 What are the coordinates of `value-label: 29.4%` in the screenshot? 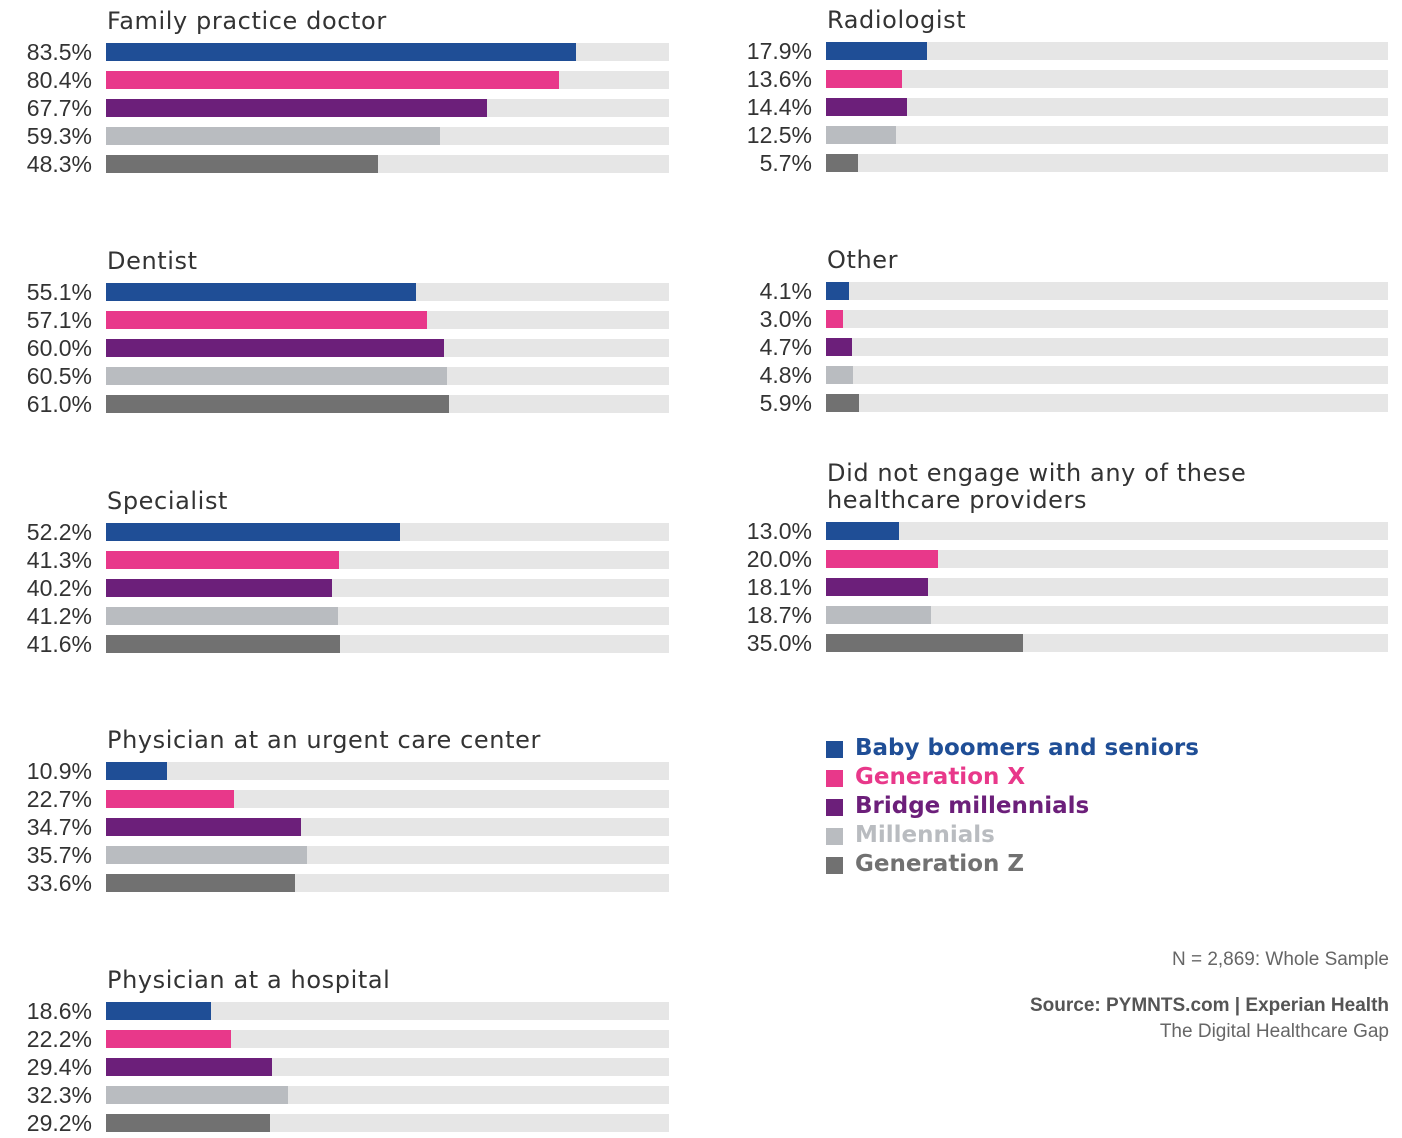 It's located at (59, 1067).